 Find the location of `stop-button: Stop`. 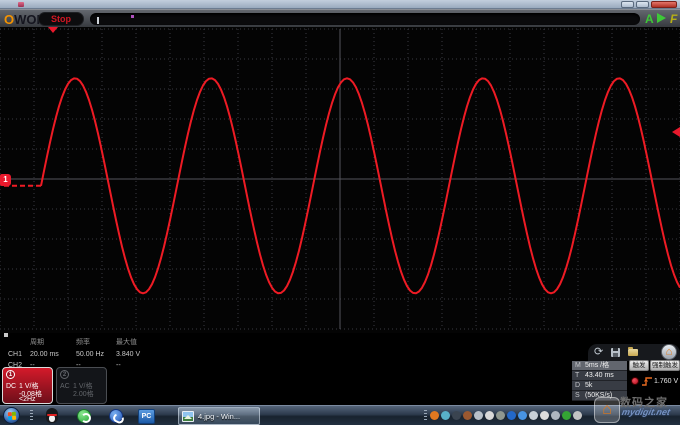

stop-button: Stop is located at coordinates (61, 19).